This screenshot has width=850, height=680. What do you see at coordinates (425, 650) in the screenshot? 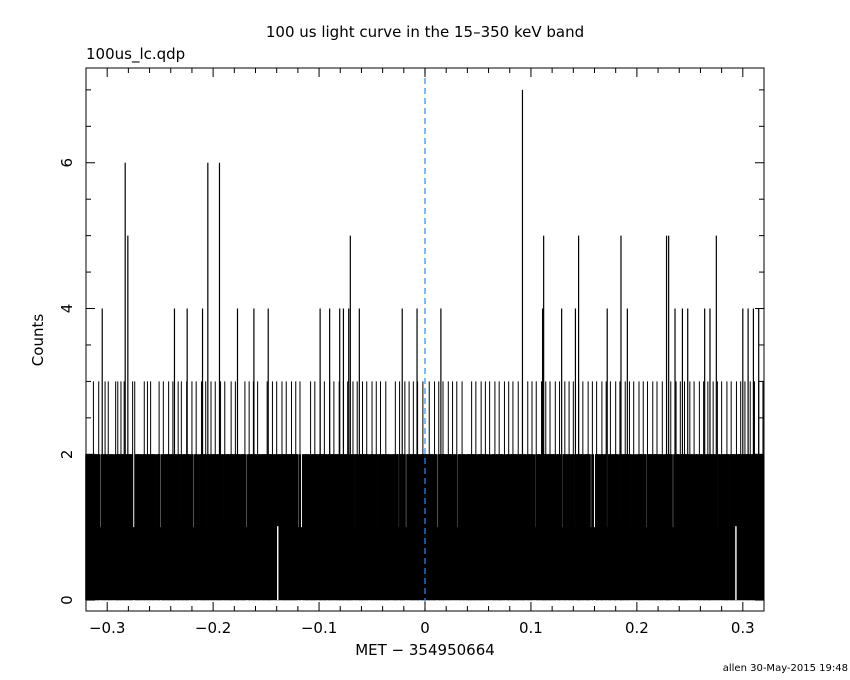
I see `x-axis-label: MET − 354950664` at bounding box center [425, 650].